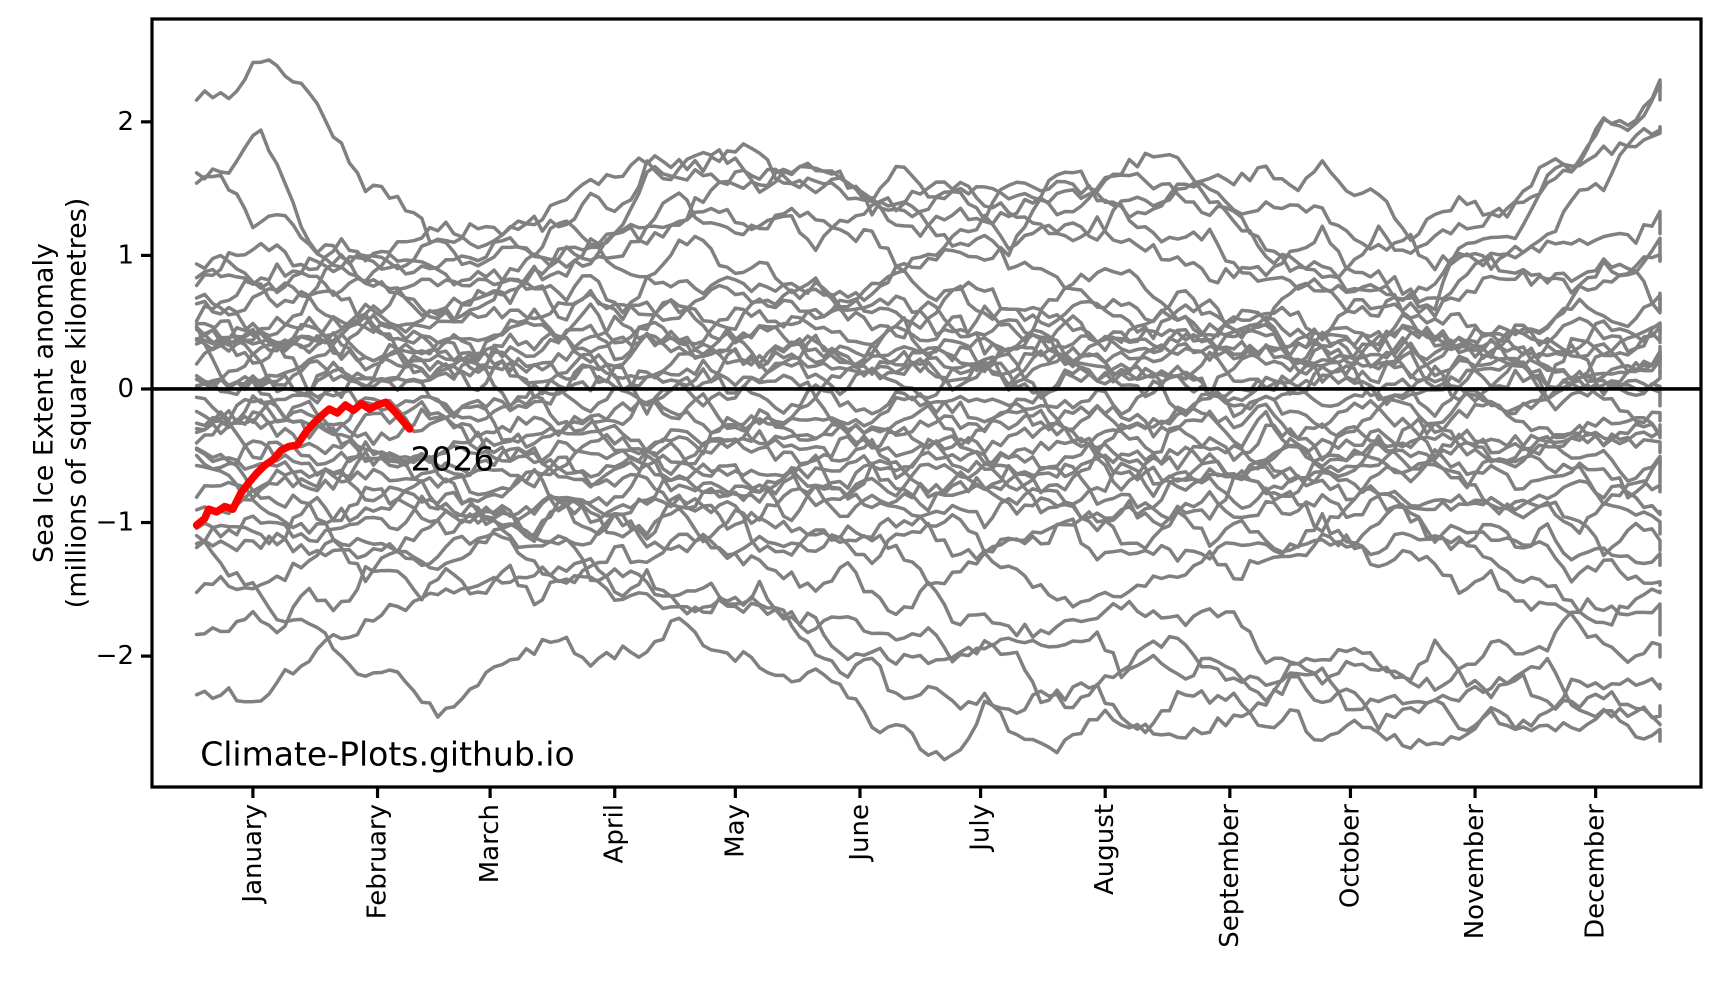 This screenshot has height=982, width=1721. Describe the element at coordinates (981, 828) in the screenshot. I see `x-tick-label: July` at that location.